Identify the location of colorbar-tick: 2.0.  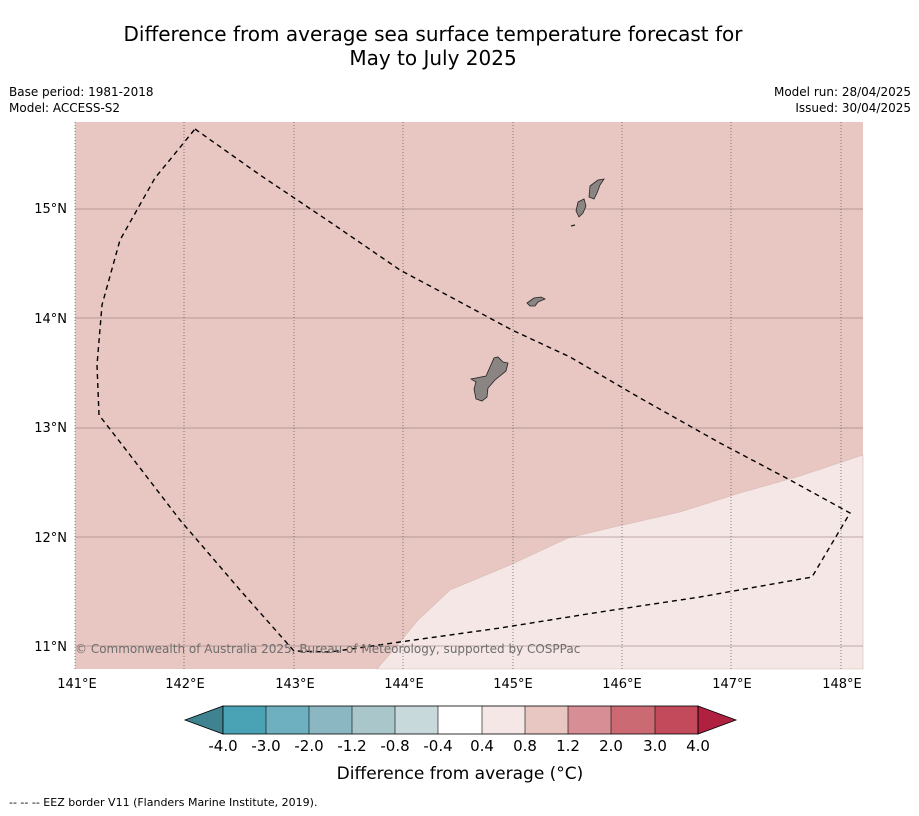
(611, 746).